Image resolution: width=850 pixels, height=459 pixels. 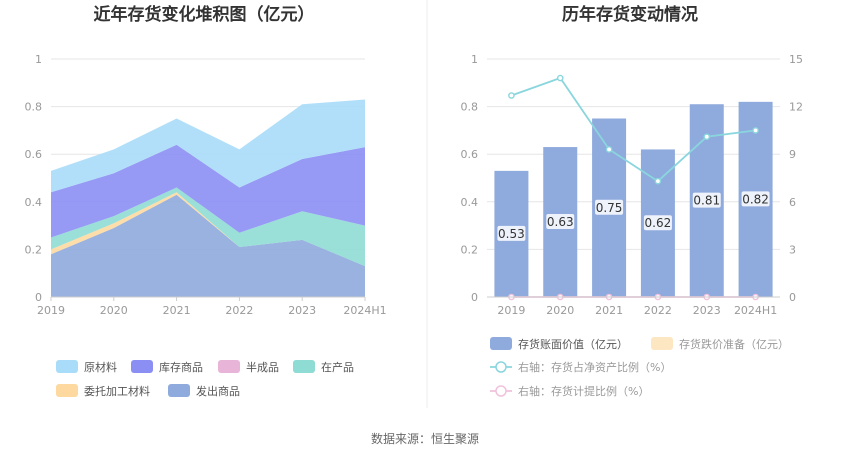 I want to click on left-legend-label: 发出商品, so click(x=218, y=391).